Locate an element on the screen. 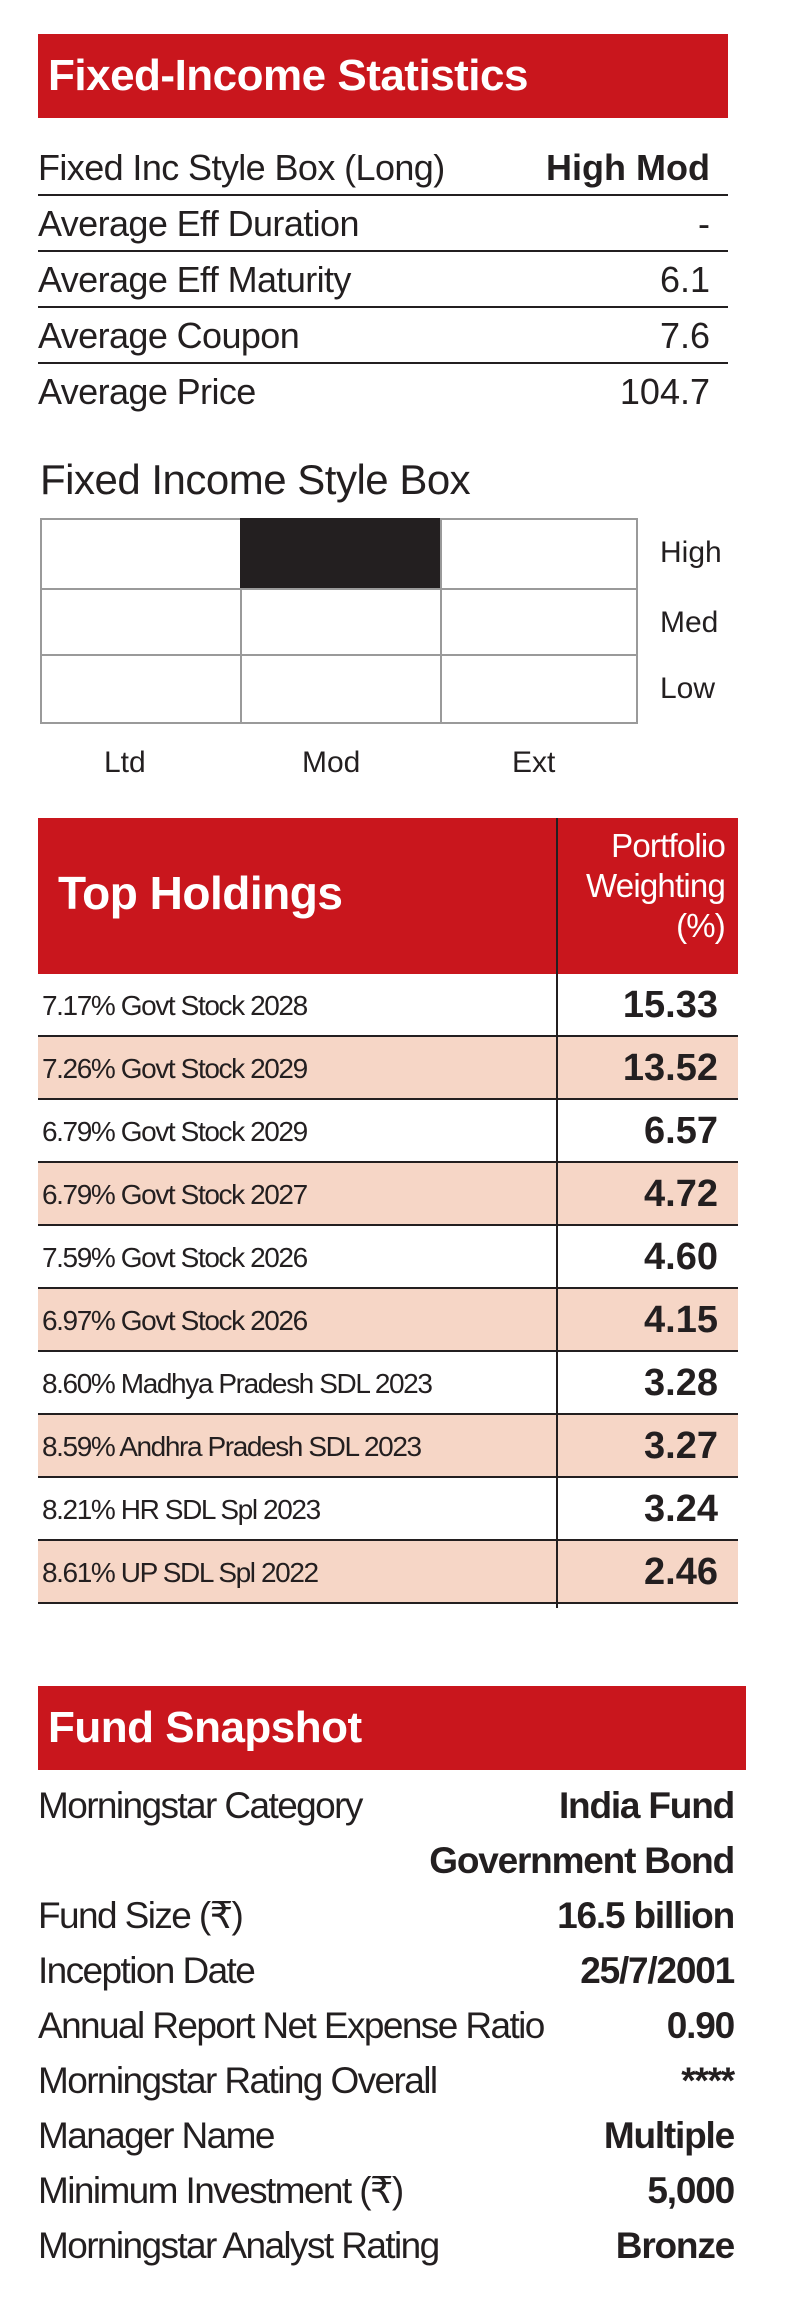 The width and height of the screenshot is (801, 2314). fi-row-eff-duration: Average Eff Duration - is located at coordinates (383, 224).